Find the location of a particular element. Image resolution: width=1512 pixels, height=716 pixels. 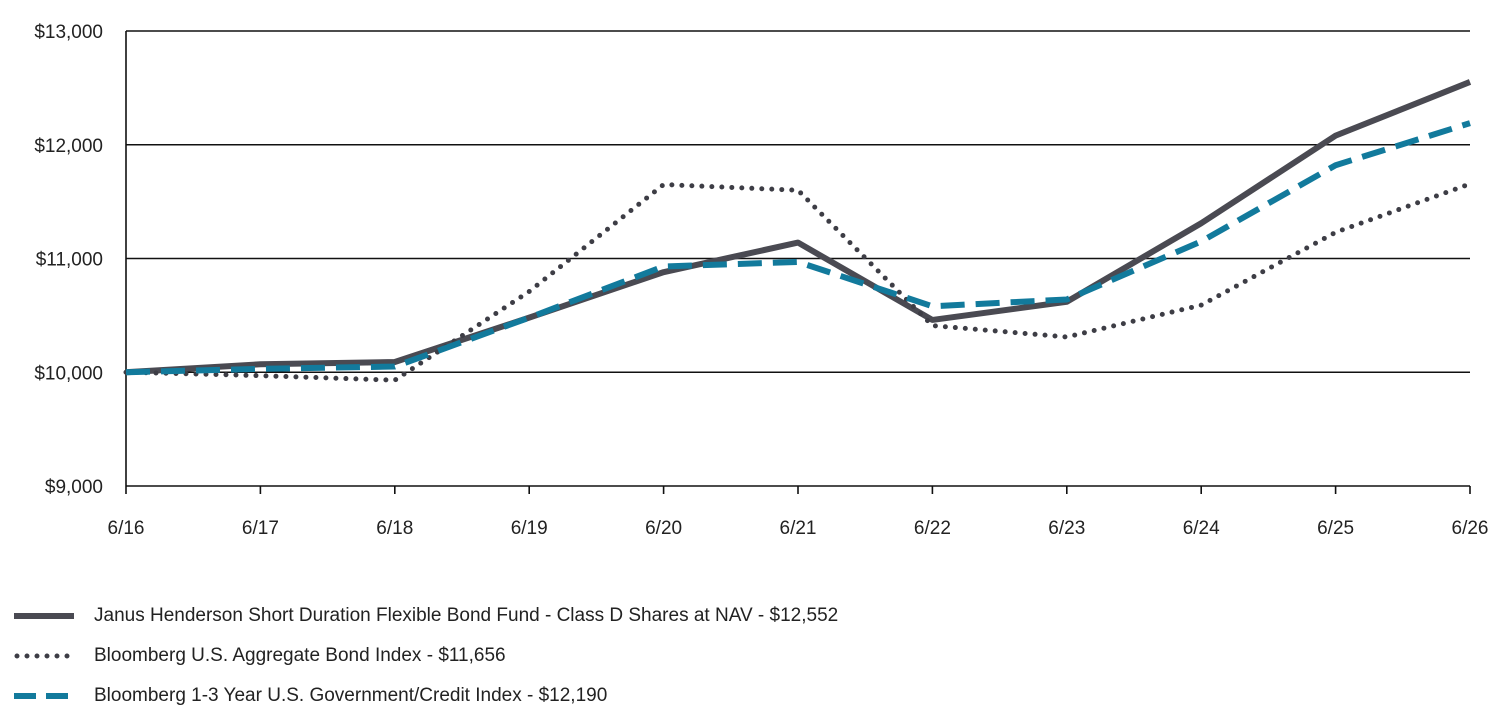

x-tick-label: 6/24 is located at coordinates (1201, 528).